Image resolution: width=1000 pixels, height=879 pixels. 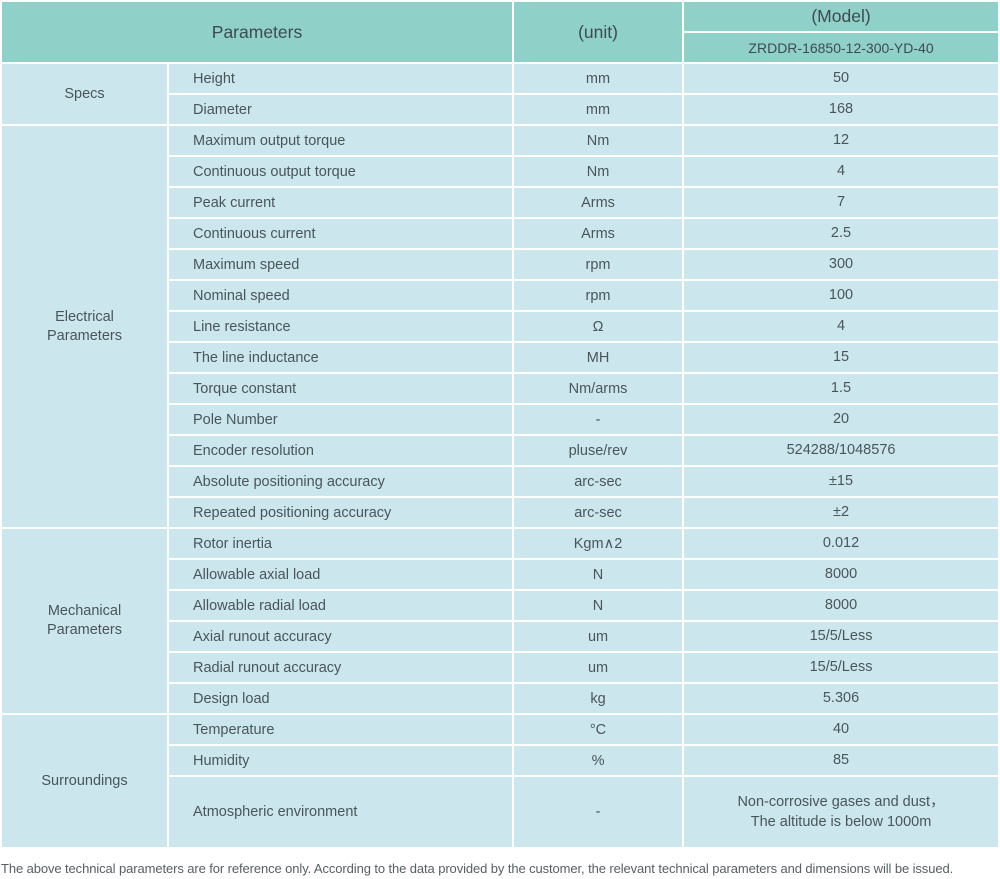 I want to click on value-cell: 5.306, so click(x=841, y=698).